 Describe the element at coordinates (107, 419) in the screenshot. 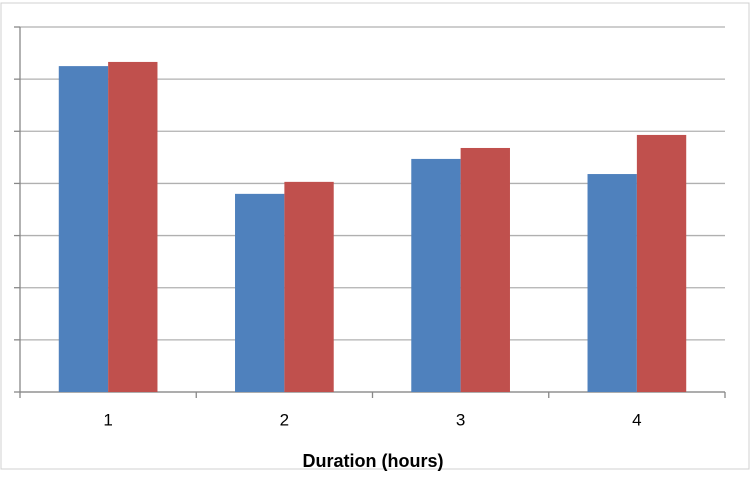

I see `x-tick-label: 1` at that location.